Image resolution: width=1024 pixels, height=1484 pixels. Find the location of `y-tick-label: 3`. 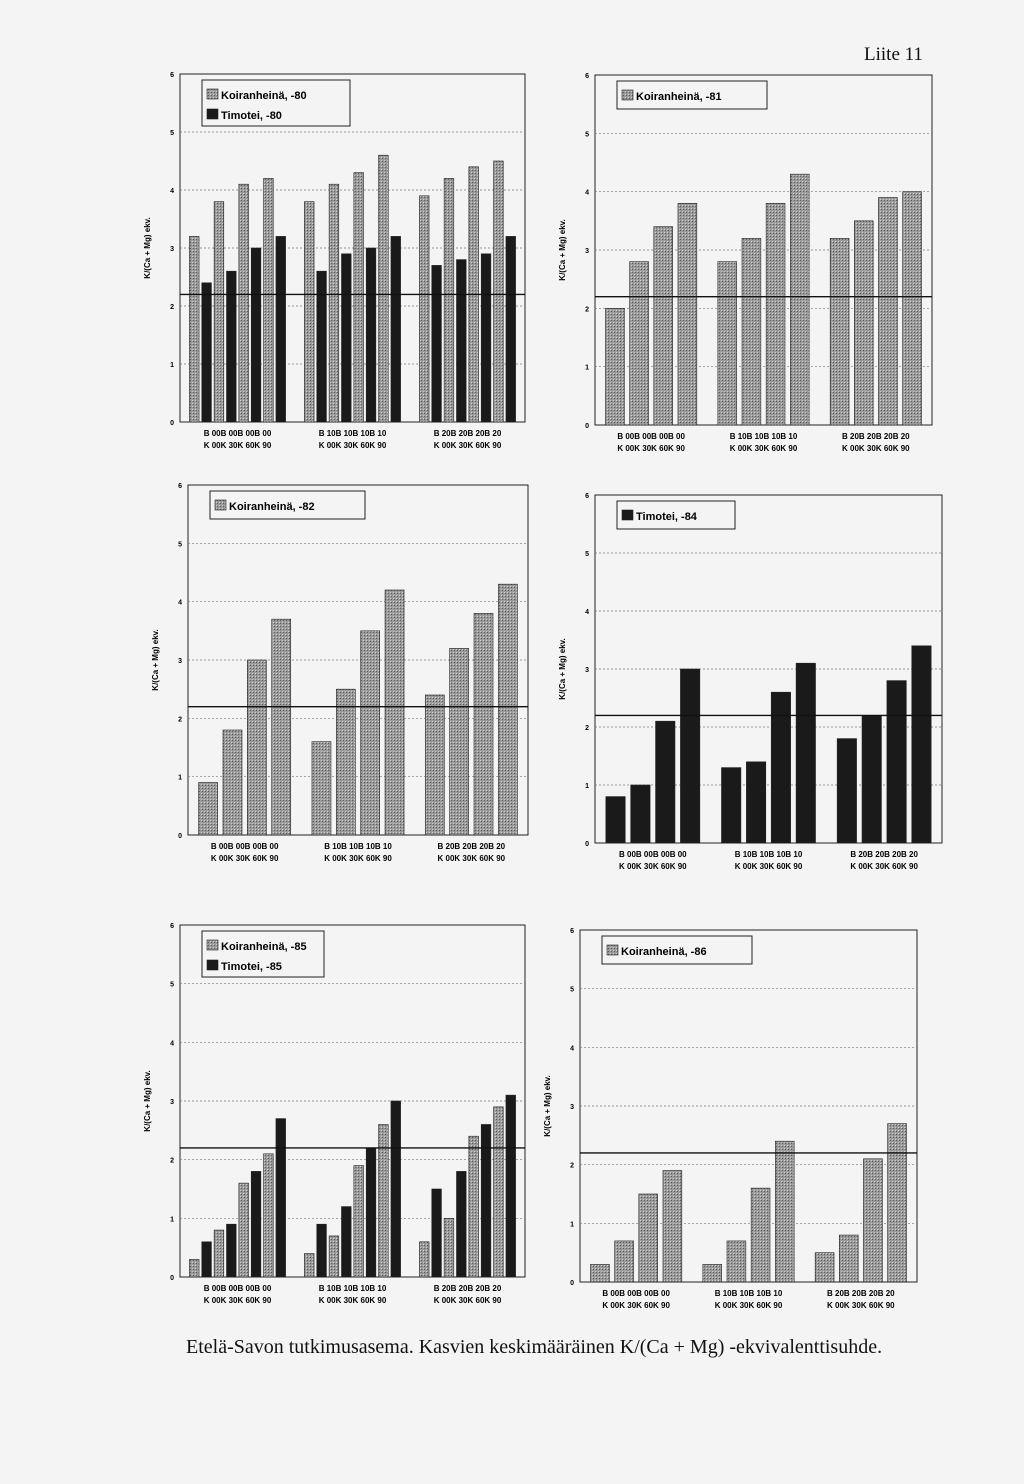

y-tick-label: 3 is located at coordinates (180, 661).